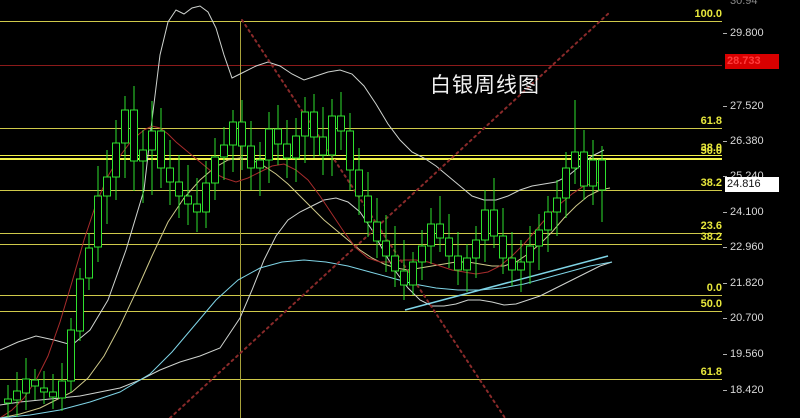 The width and height of the screenshot is (800, 418). Describe the element at coordinates (747, 283) in the screenshot. I see `tick-label-6: 21.820` at that location.